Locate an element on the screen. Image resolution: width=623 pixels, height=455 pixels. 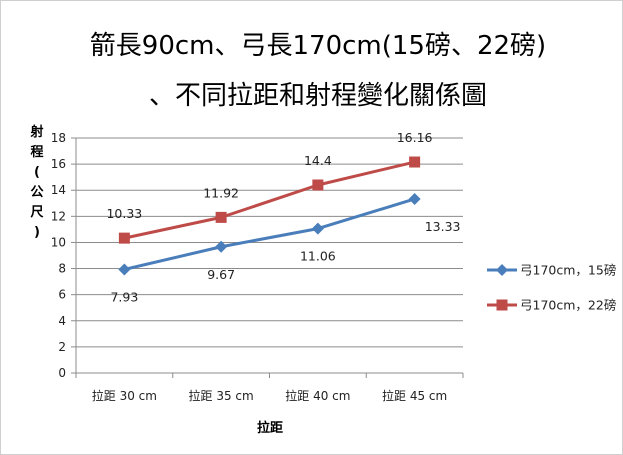
y-tick-label: 2 is located at coordinates (62, 347).